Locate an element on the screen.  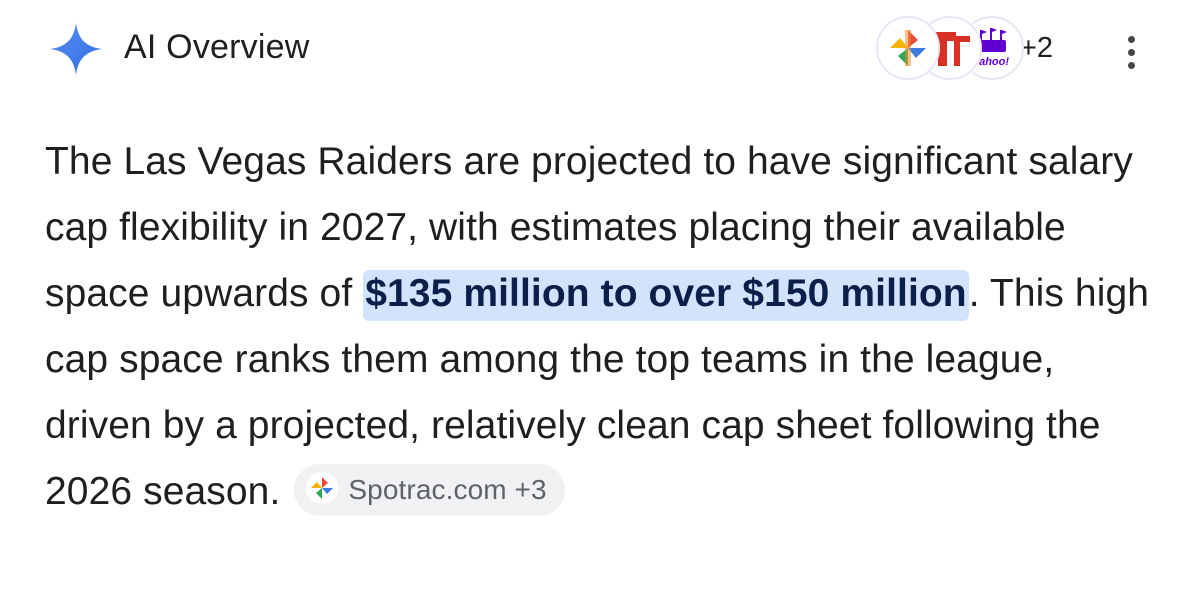
more-options-icon is located at coordinates (1131, 52).